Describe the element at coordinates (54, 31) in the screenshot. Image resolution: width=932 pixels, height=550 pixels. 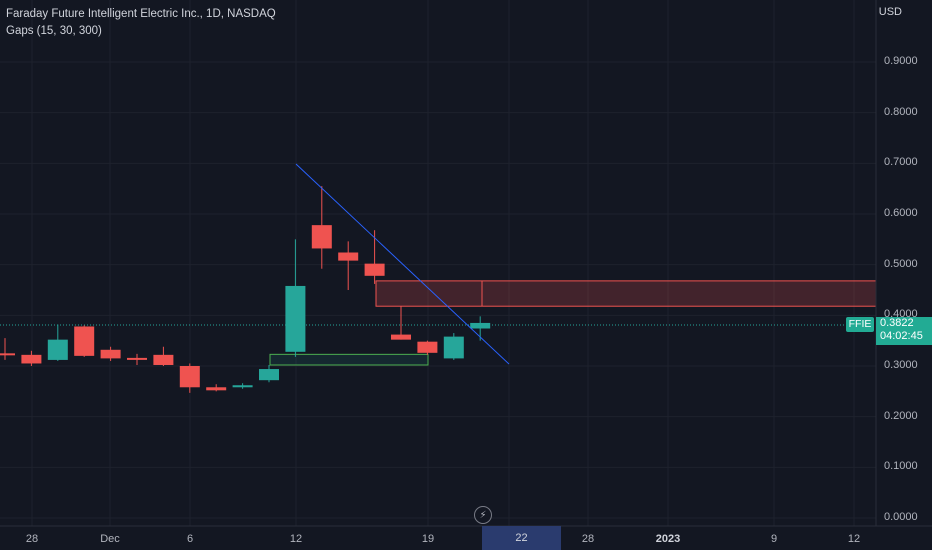
I see `indicator-label: Gaps (15, 30, 300)` at that location.